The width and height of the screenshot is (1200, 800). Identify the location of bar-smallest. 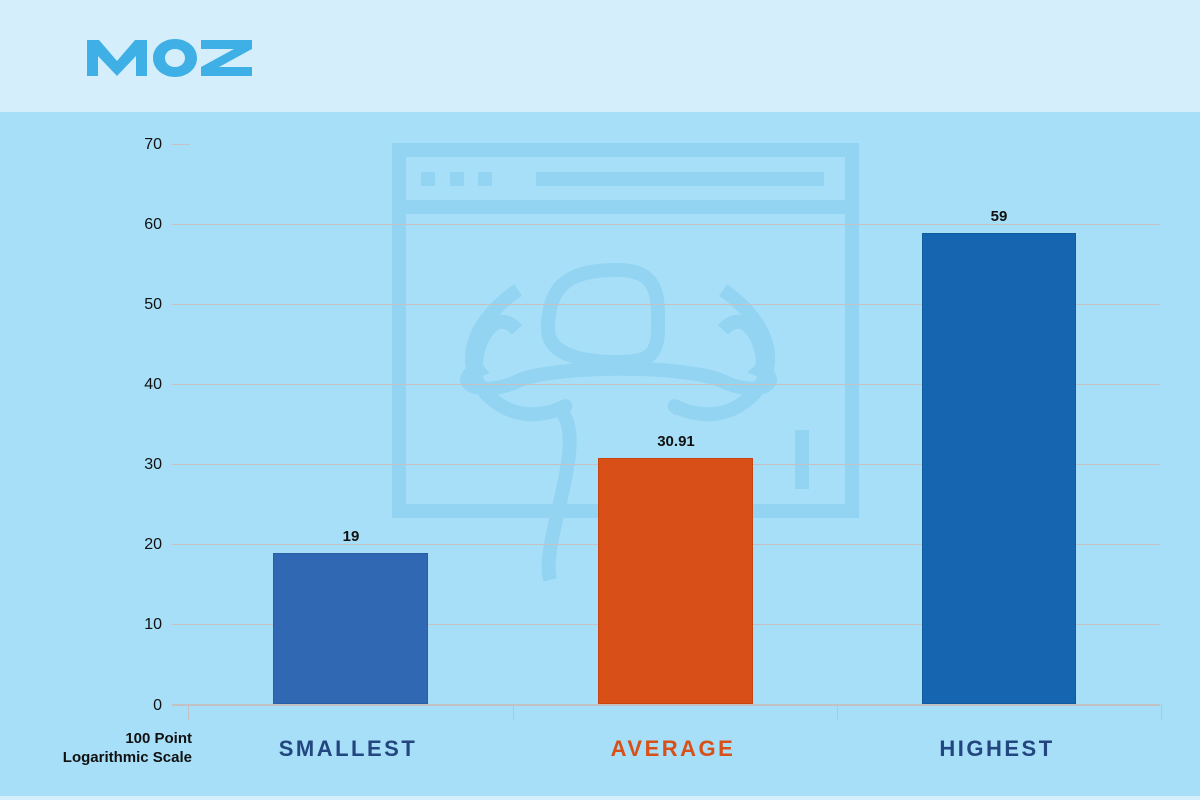
(350, 628).